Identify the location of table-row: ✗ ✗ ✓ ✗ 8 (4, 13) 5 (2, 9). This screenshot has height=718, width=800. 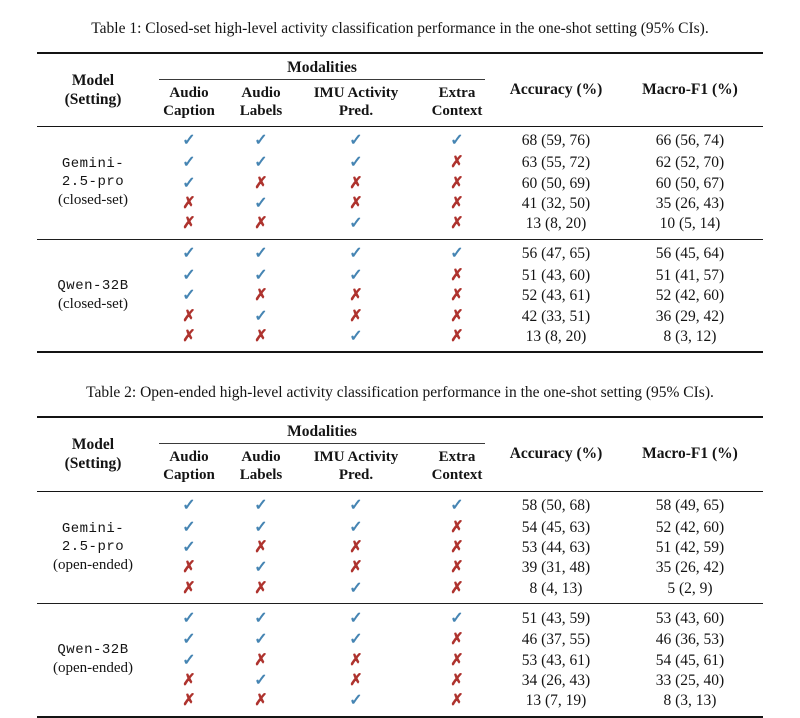
(400, 591).